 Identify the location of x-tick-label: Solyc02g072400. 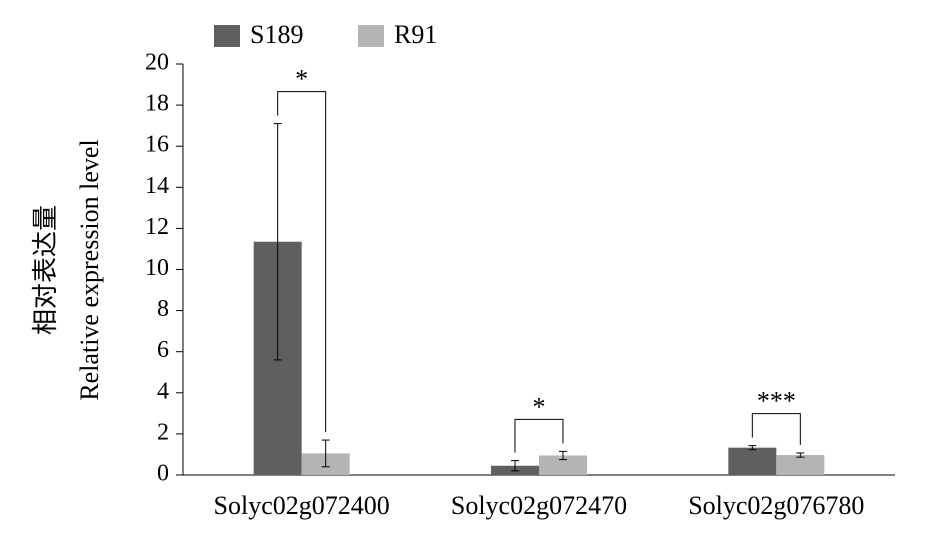
(302, 505).